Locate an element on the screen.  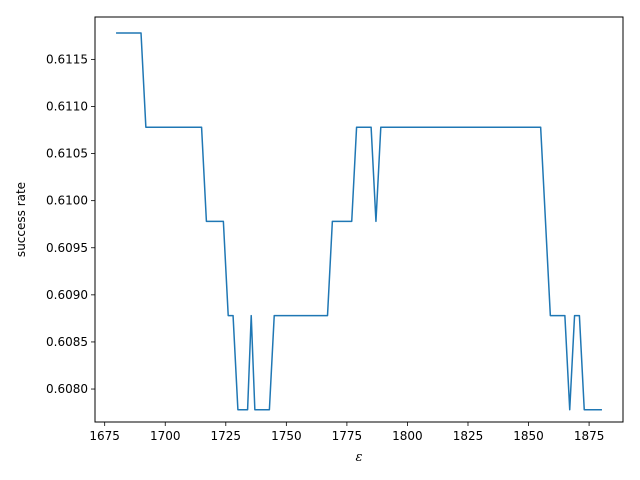
y-tick-label: 0.6100 is located at coordinates (67, 201).